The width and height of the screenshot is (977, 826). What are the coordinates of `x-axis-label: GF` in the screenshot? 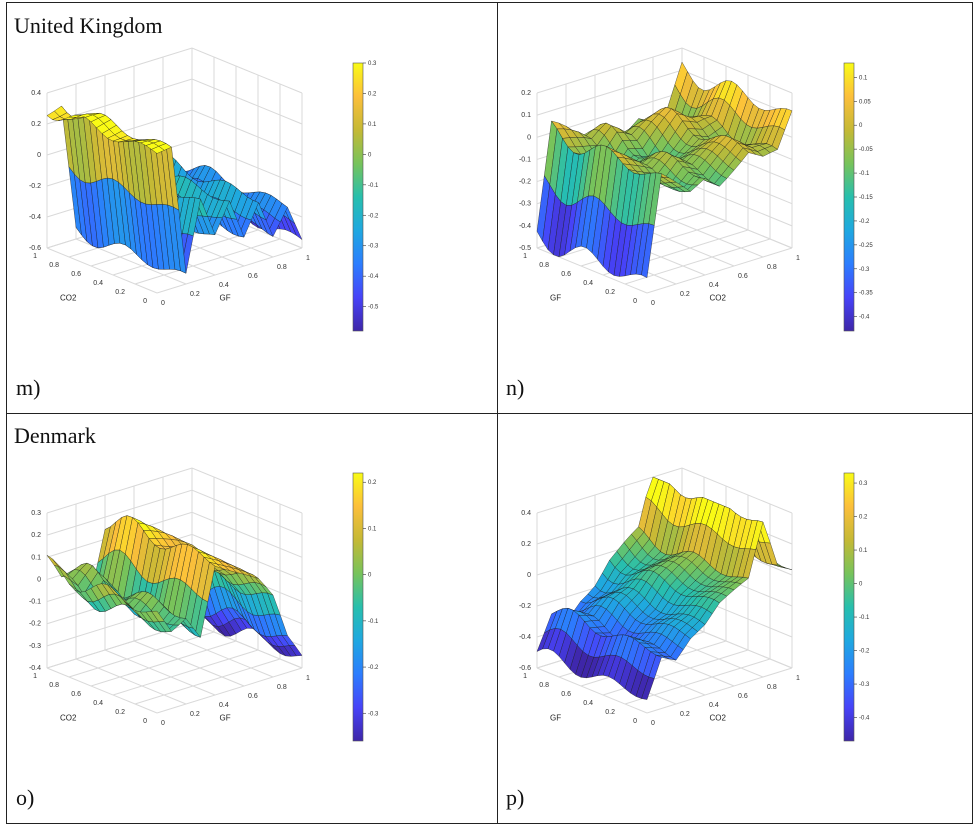 It's located at (225, 298).